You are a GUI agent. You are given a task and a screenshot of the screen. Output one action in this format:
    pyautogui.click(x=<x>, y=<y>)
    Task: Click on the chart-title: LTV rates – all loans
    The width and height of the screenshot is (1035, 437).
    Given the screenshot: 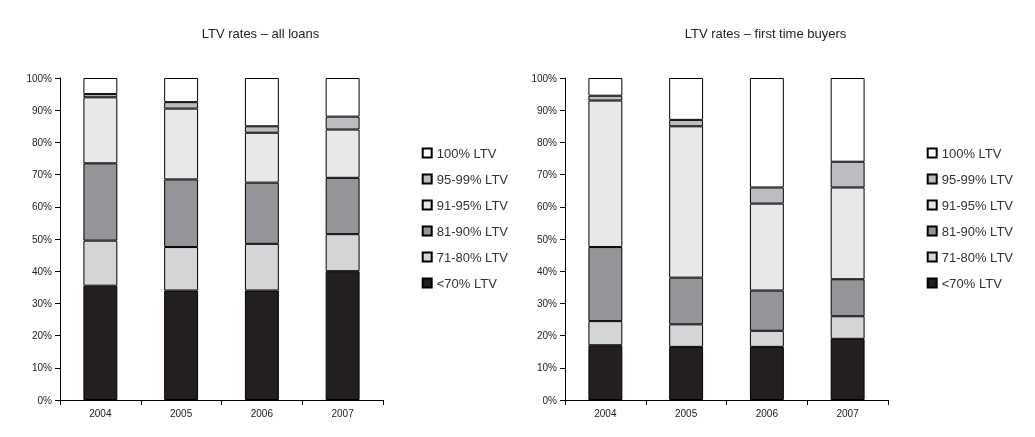 What is the action you would take?
    pyautogui.click(x=260, y=33)
    